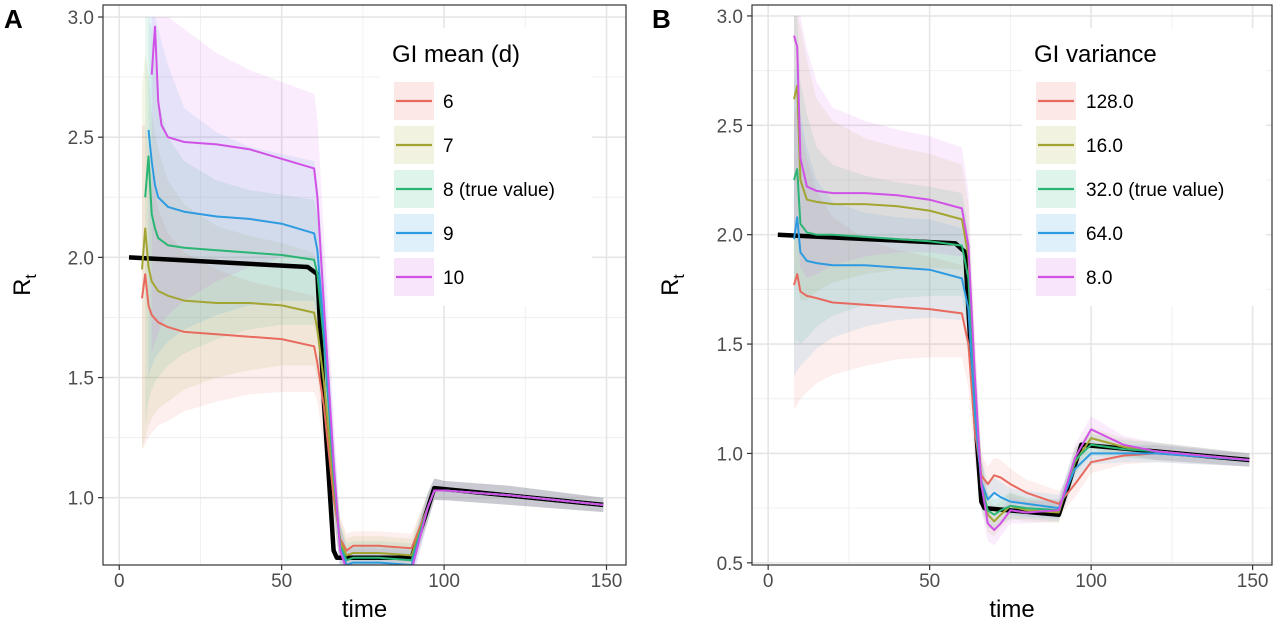 Image resolution: width=1280 pixels, height=624 pixels. I want to click on legend-label: 10, so click(453, 278).